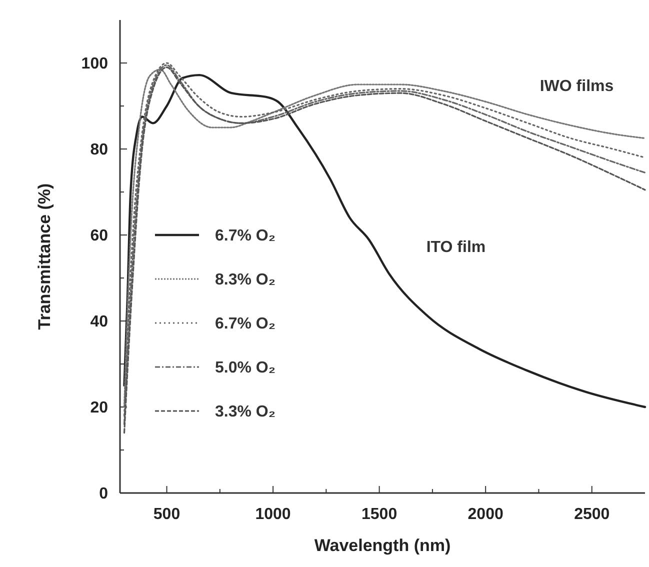 The width and height of the screenshot is (649, 567). I want to click on y-axis-title: Transmittance (%), so click(44, 256).